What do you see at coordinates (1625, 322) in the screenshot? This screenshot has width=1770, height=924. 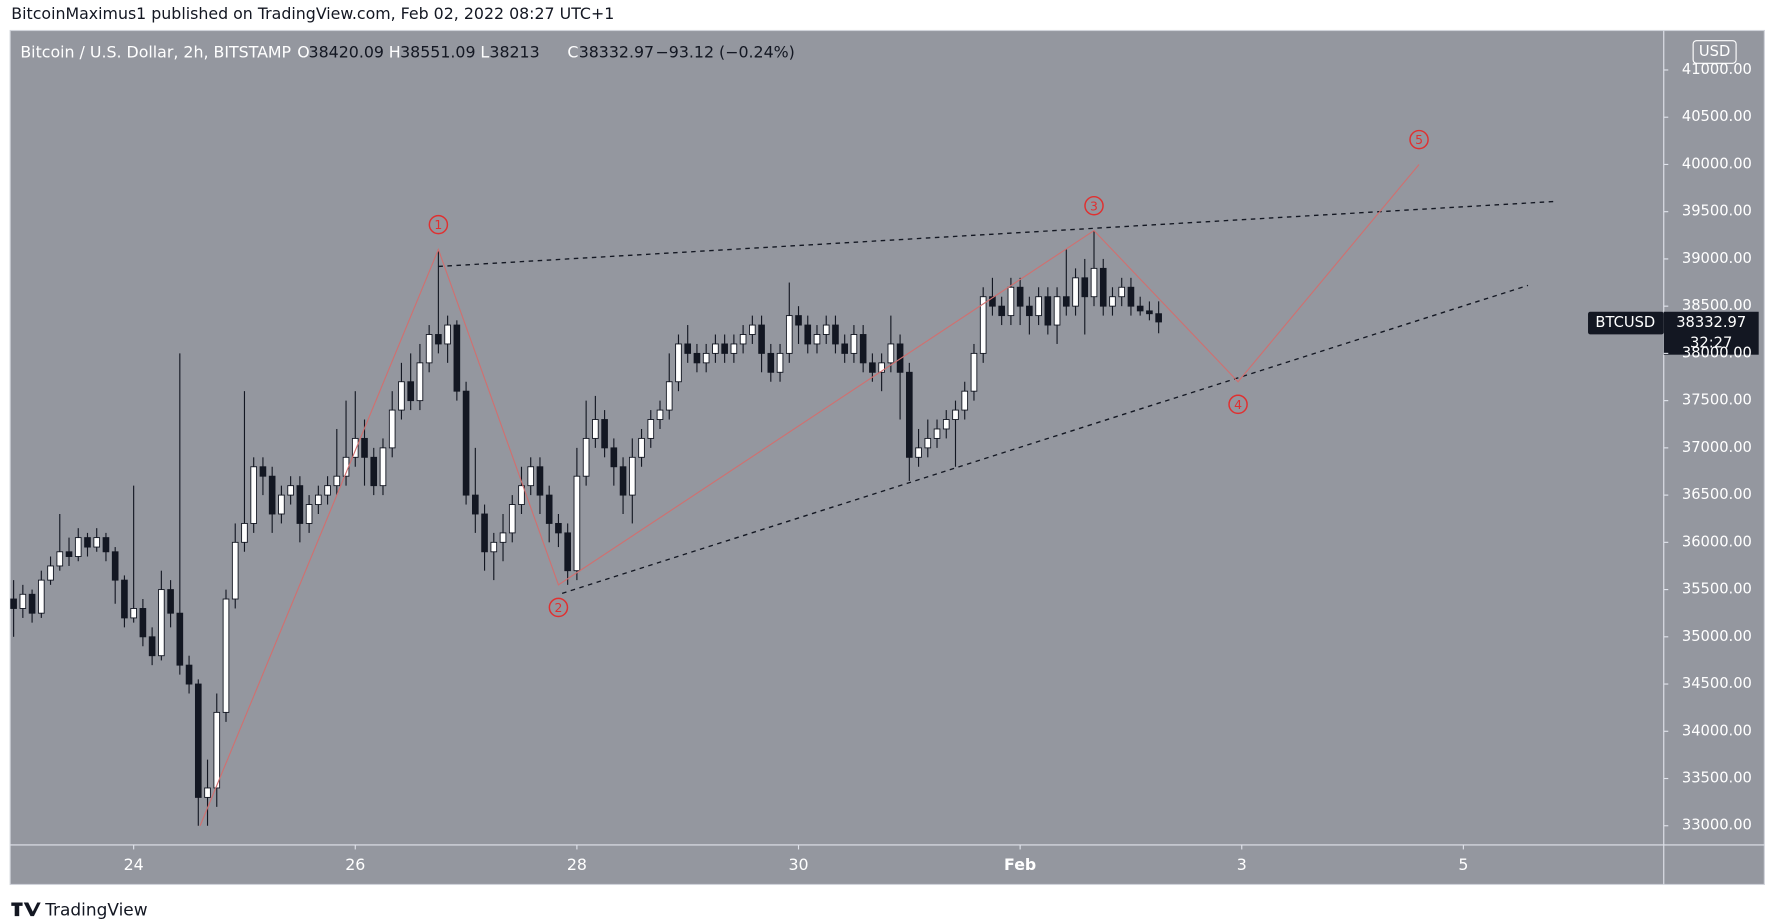 I see `symbol-tag: BTCUSD` at bounding box center [1625, 322].